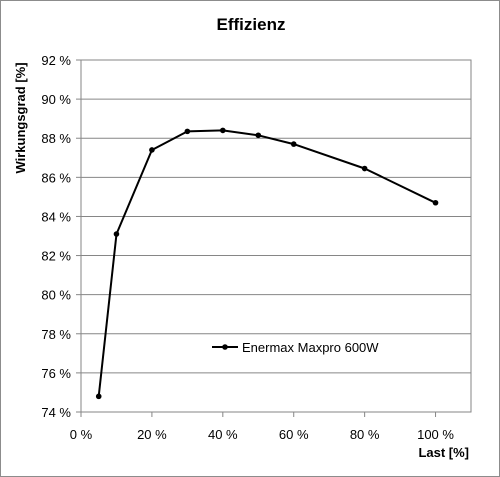 The image size is (500, 477). I want to click on x-tick-label: 100 %, so click(435, 434).